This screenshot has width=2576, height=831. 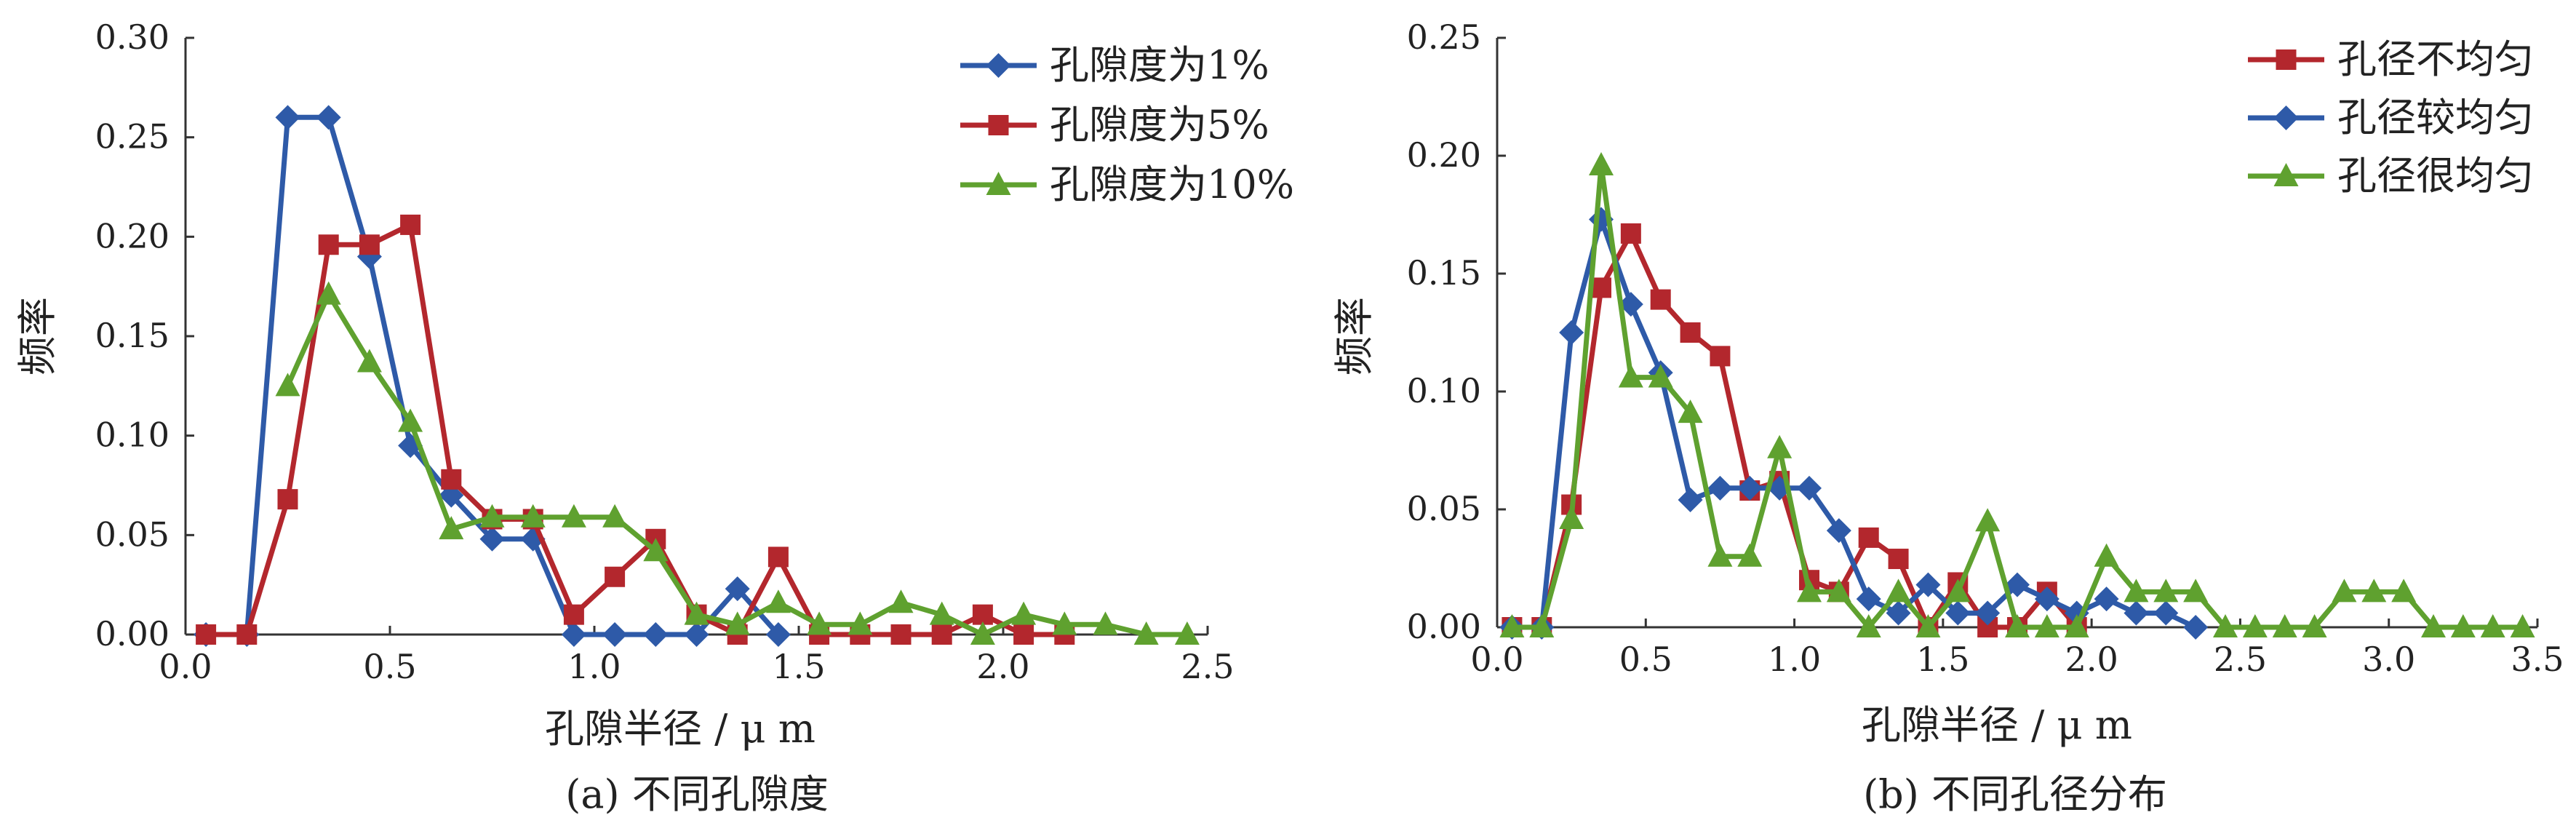 What do you see at coordinates (132, 633) in the screenshot?
I see `chart-a-ytick-label: 0.00` at bounding box center [132, 633].